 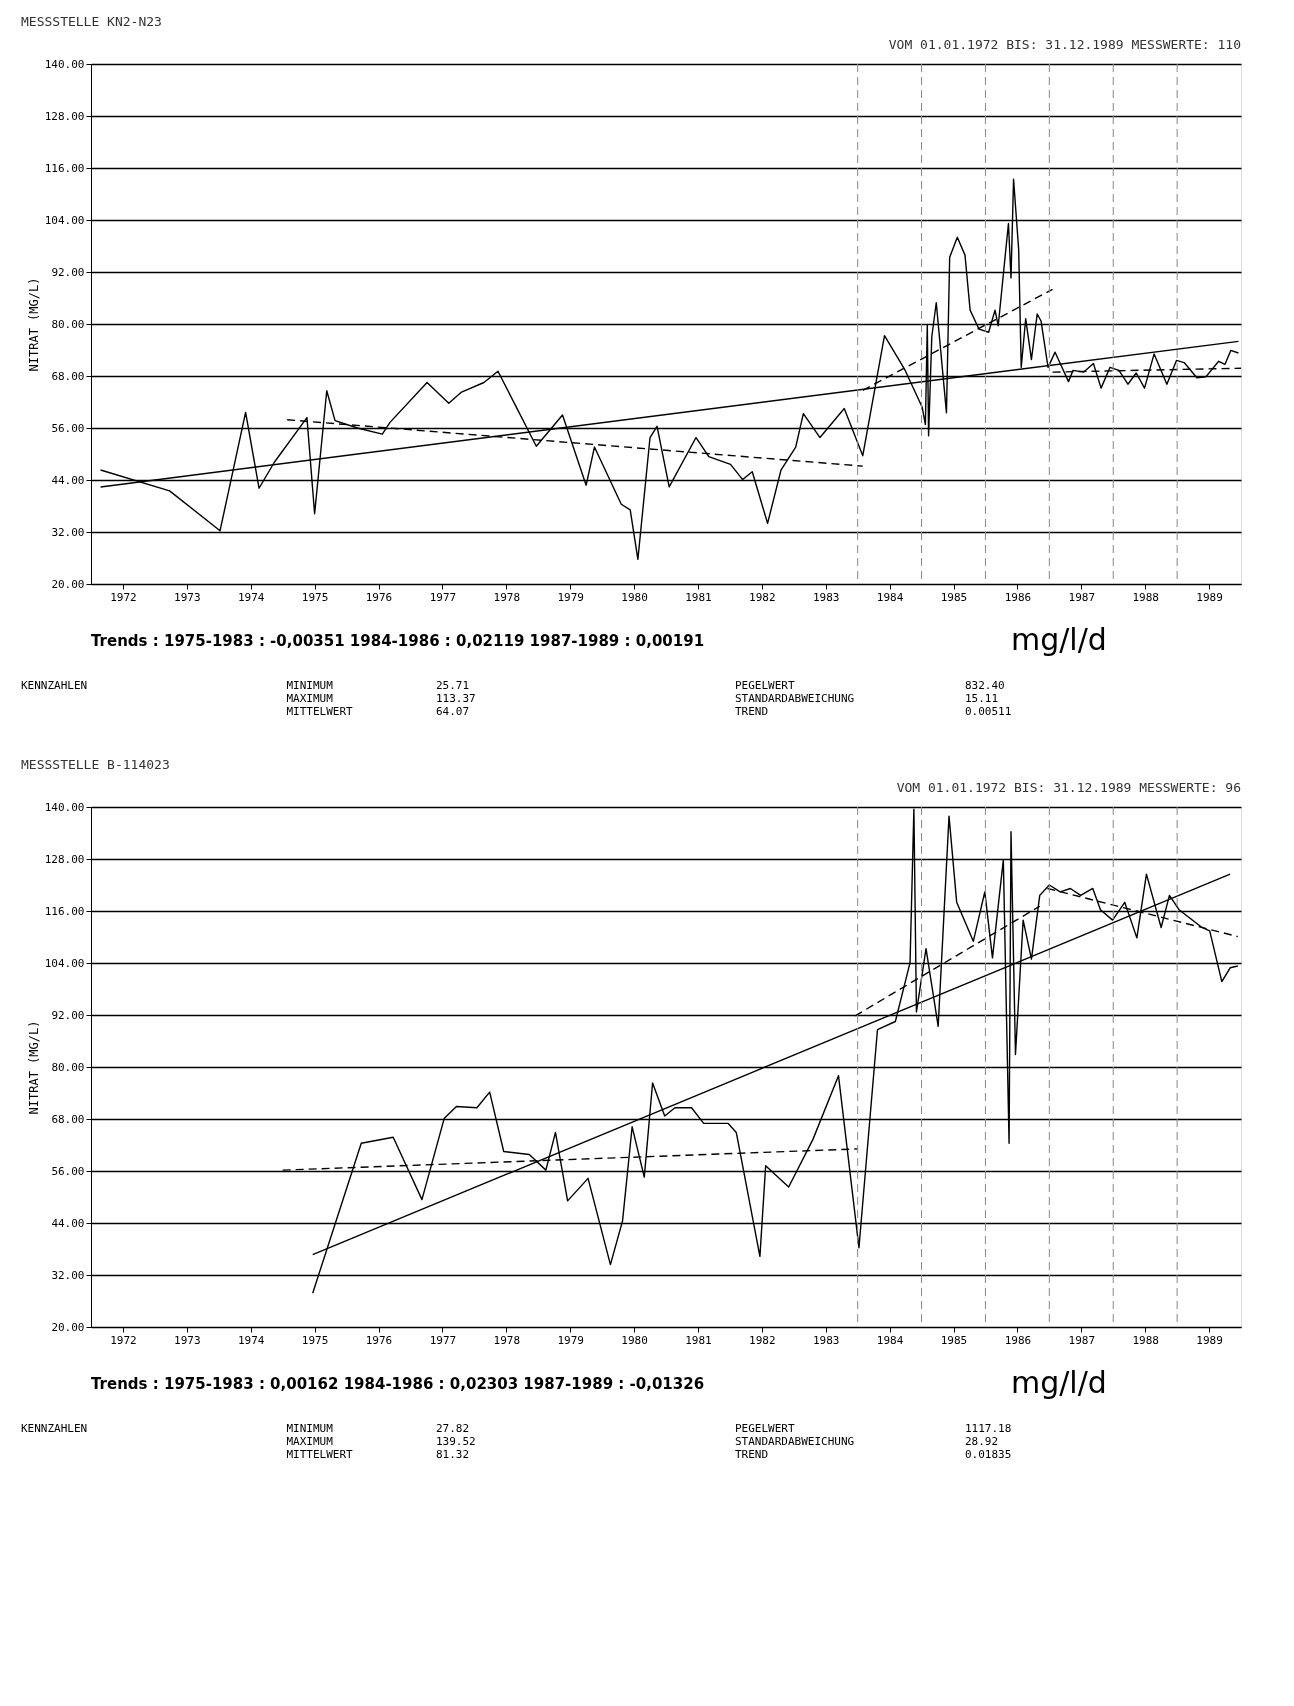 I want to click on text: Trends : 1975-1983 : -0,00351 1984-1986 : 0,02119 1987-1989 : 0,00191, so click(x=398, y=641).